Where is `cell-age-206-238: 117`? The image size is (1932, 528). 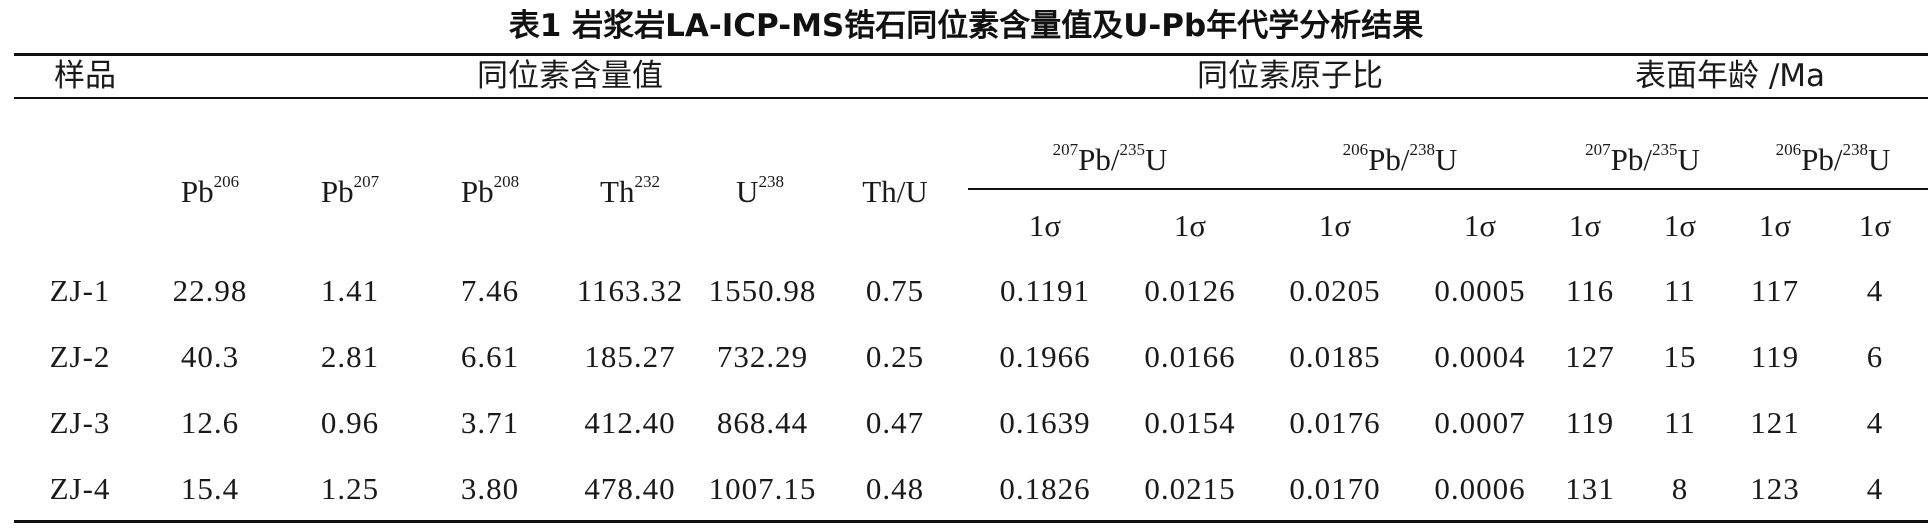 cell-age-206-238: 117 is located at coordinates (1775, 290).